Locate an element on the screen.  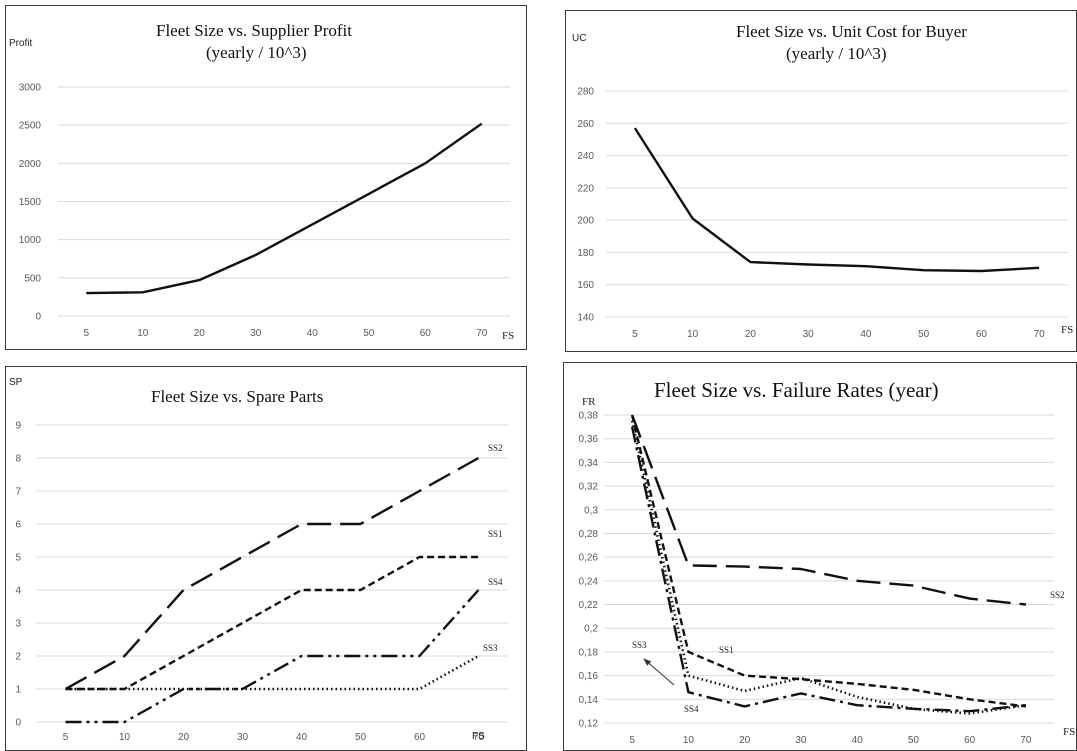
y-tick-label: 9 is located at coordinates (18, 426).